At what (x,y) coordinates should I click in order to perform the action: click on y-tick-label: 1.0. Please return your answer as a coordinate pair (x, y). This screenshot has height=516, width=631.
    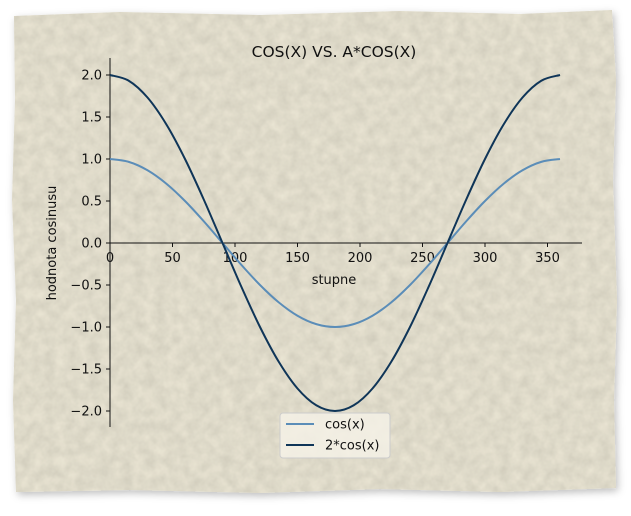
    Looking at the image, I should click on (91, 160).